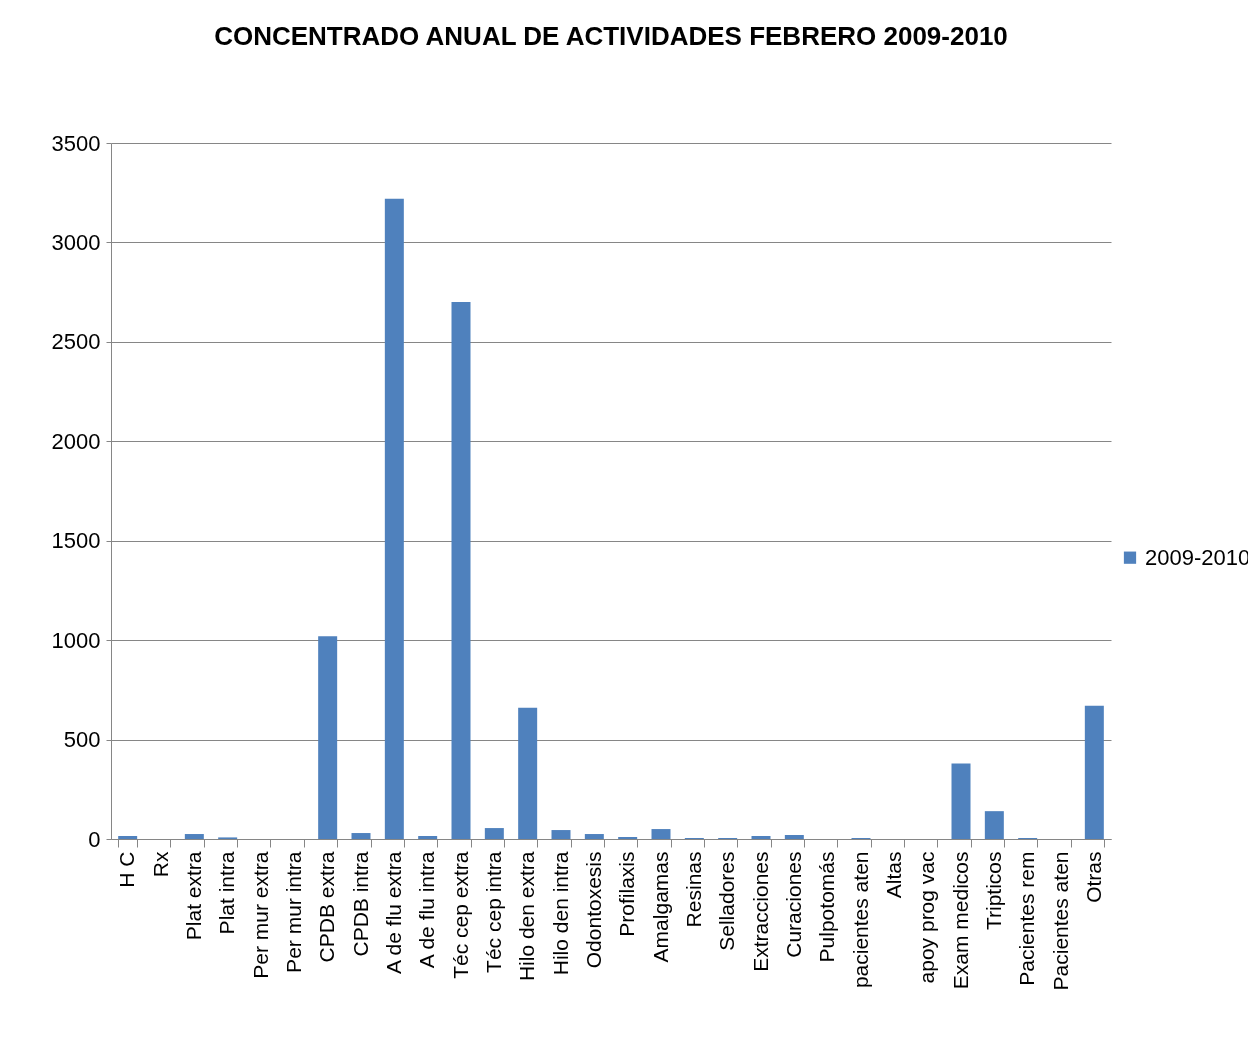  What do you see at coordinates (127, 869) in the screenshot?
I see `x-tick-label: H C` at bounding box center [127, 869].